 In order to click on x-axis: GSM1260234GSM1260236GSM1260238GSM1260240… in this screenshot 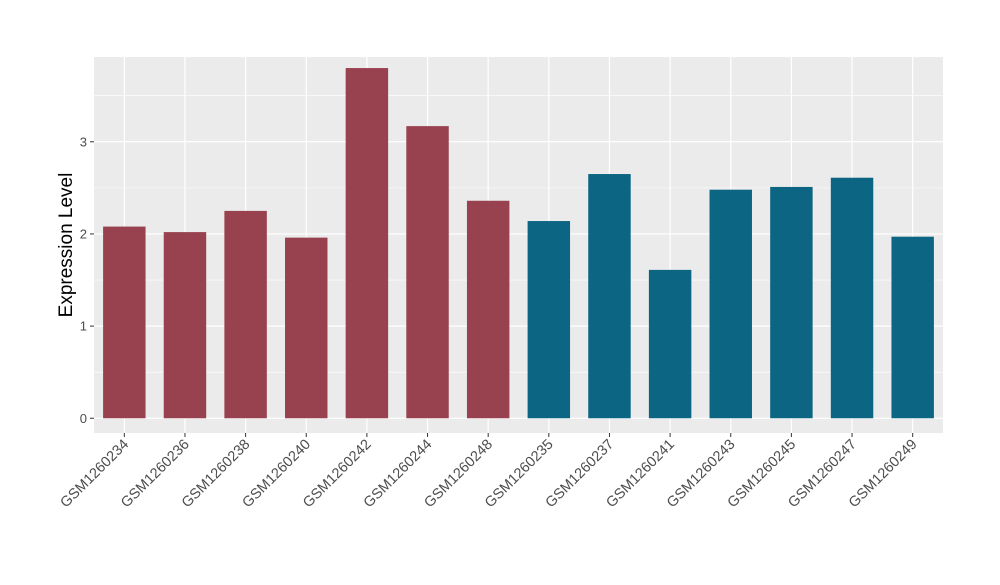, I will do `click(489, 472)`.